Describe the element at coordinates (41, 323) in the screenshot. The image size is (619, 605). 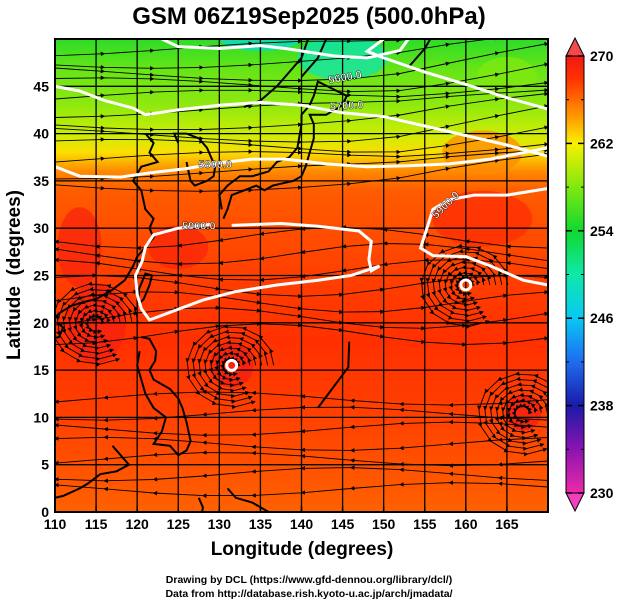
I see `y-tick-label: 20` at that location.